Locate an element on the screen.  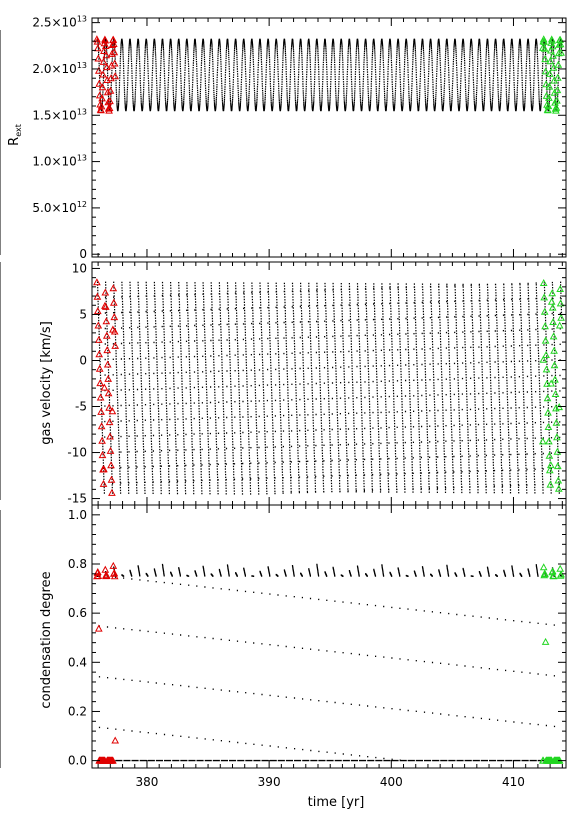
y-tick-label: 0.0 is located at coordinates (77, 761).